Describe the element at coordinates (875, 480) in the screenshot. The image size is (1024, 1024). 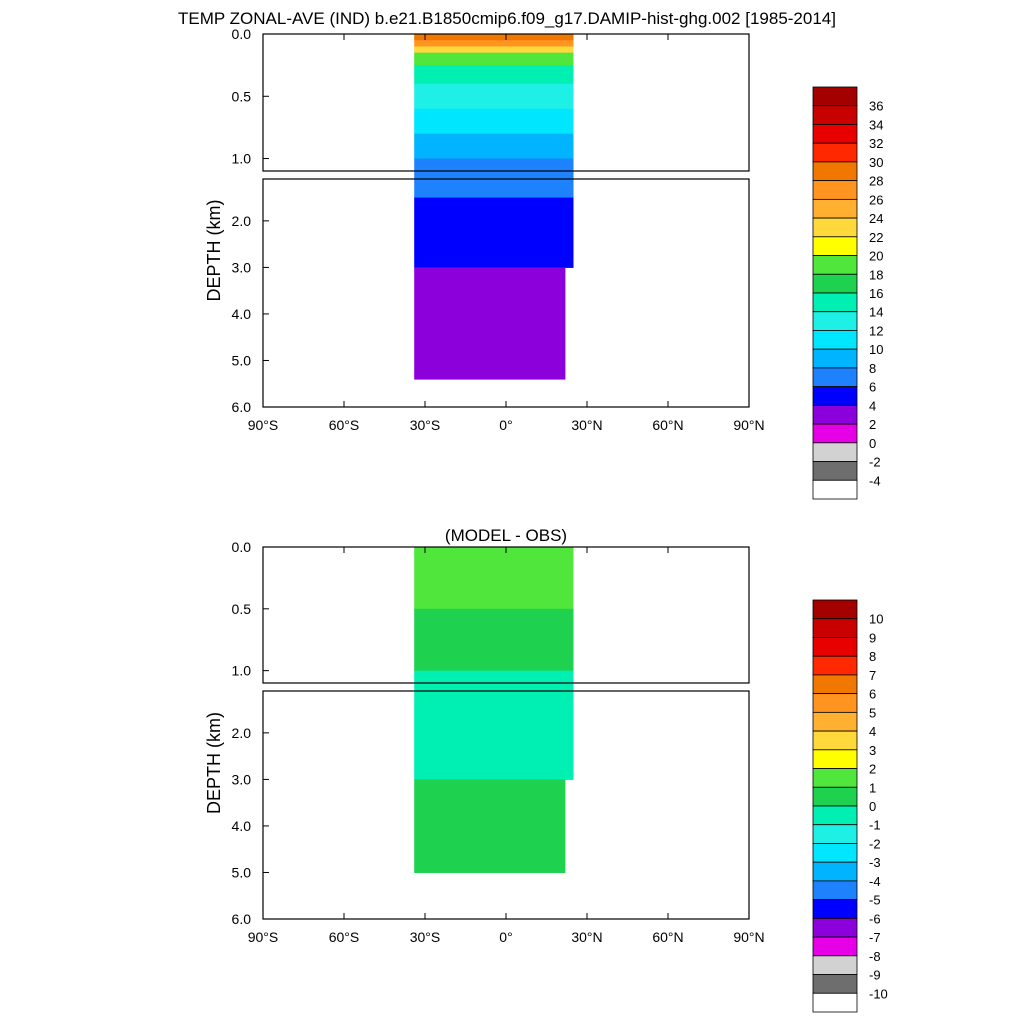
I see `colorbar-label: -4` at that location.